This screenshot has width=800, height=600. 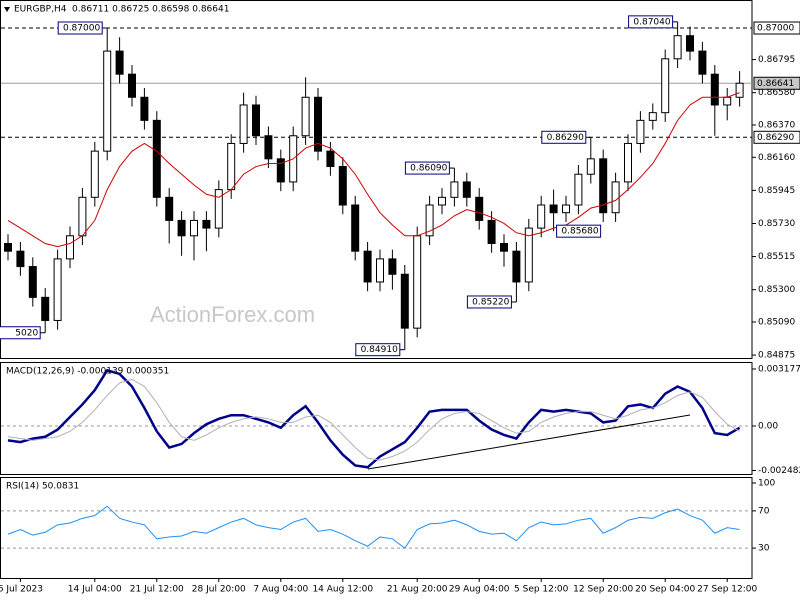 I want to click on annotation-label: 5020, so click(x=26, y=333).